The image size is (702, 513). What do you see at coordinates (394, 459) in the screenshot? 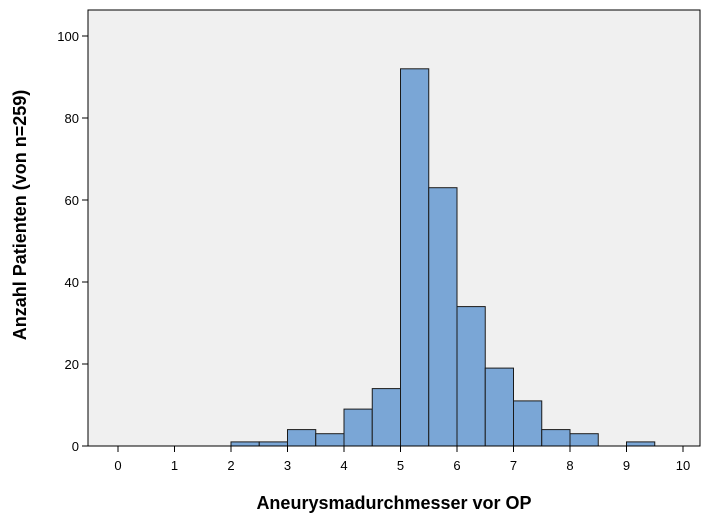
I see `x-axis: 0 1 2 3 4 5 6 7 8 9 10` at bounding box center [394, 459].